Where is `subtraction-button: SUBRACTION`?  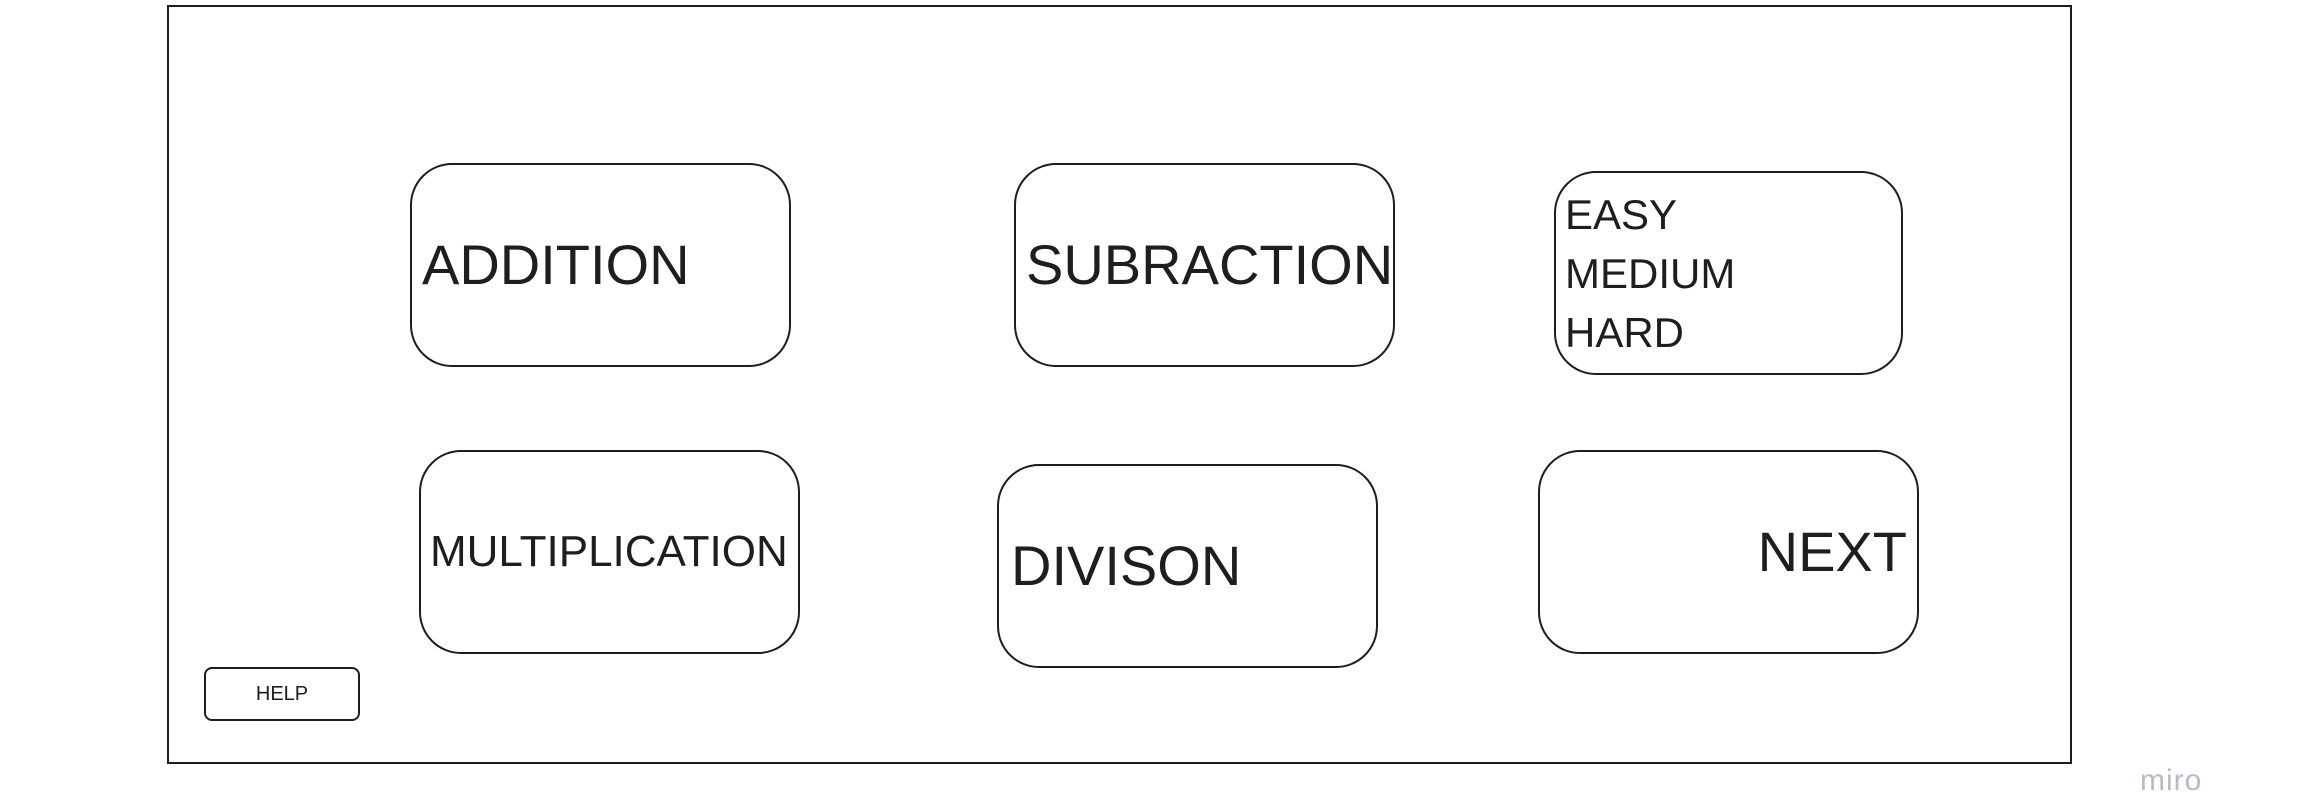 subtraction-button: SUBRACTION is located at coordinates (1204, 265).